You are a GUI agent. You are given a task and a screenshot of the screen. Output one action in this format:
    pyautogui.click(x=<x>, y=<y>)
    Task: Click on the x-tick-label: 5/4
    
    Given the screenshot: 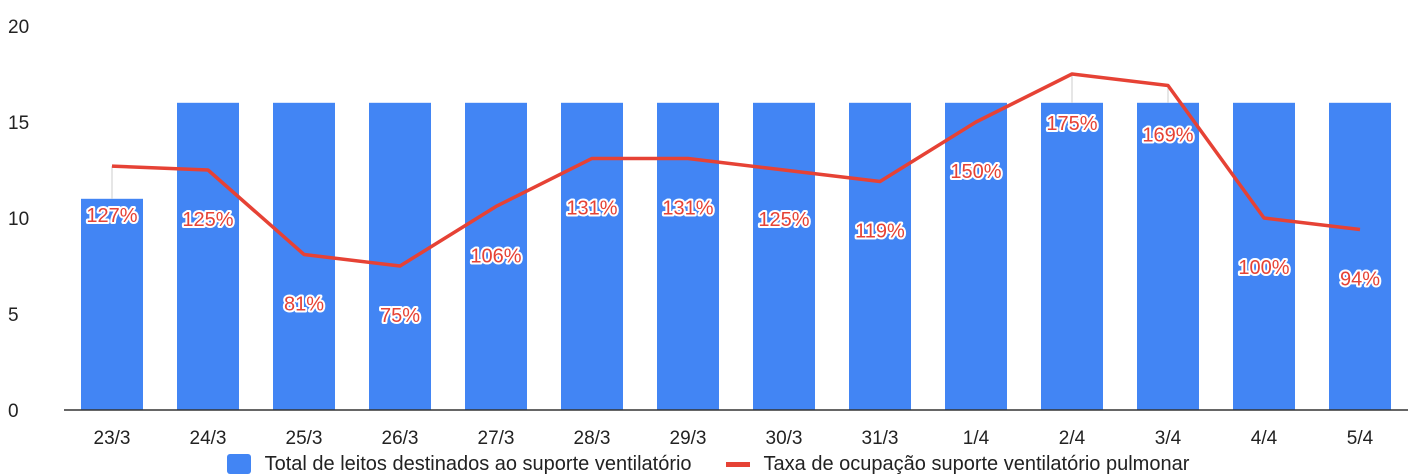 What is the action you would take?
    pyautogui.click(x=1360, y=438)
    